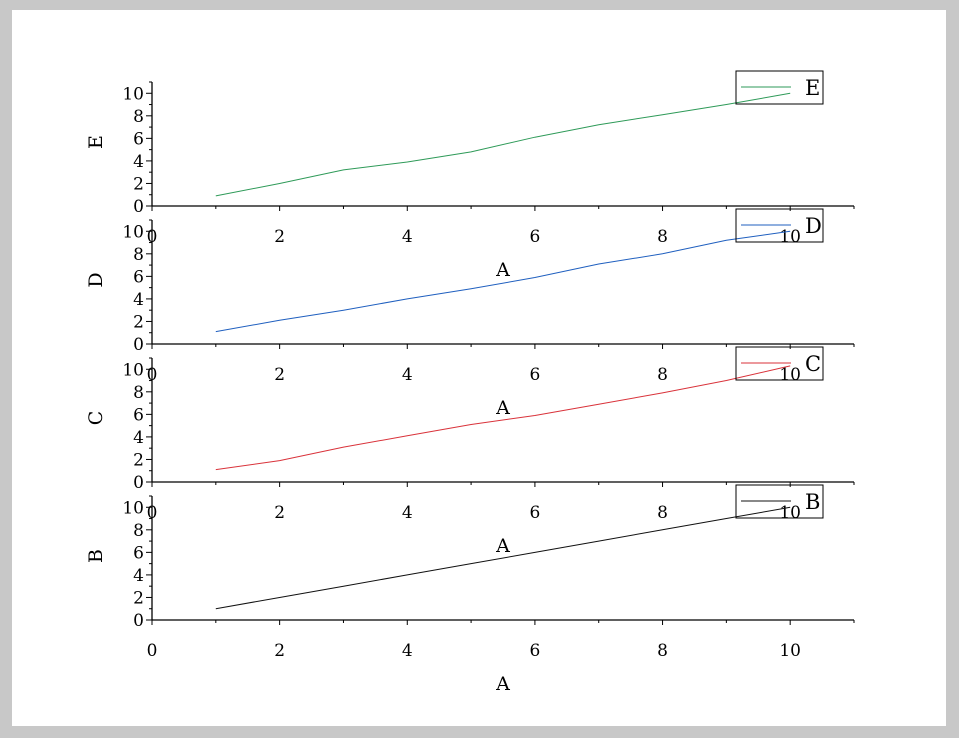 This screenshot has height=738, width=959. What do you see at coordinates (812, 88) in the screenshot?
I see `legend-label: E` at bounding box center [812, 88].